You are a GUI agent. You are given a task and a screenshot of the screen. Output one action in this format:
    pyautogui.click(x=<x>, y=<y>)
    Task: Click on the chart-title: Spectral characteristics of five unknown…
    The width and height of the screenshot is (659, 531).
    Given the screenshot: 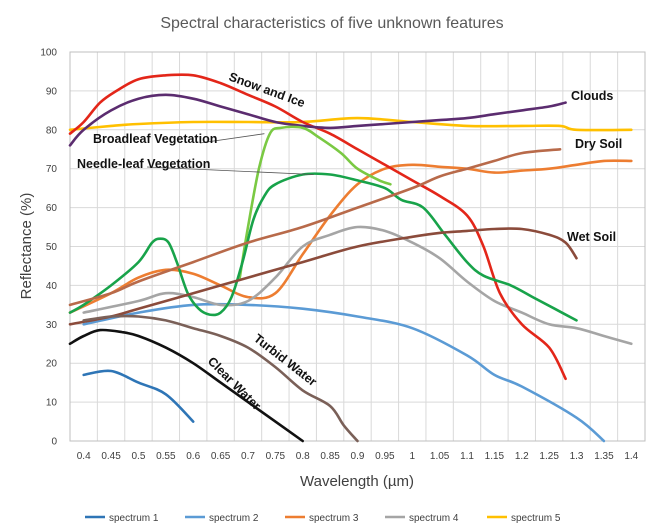 What is the action you would take?
    pyautogui.click(x=331, y=23)
    